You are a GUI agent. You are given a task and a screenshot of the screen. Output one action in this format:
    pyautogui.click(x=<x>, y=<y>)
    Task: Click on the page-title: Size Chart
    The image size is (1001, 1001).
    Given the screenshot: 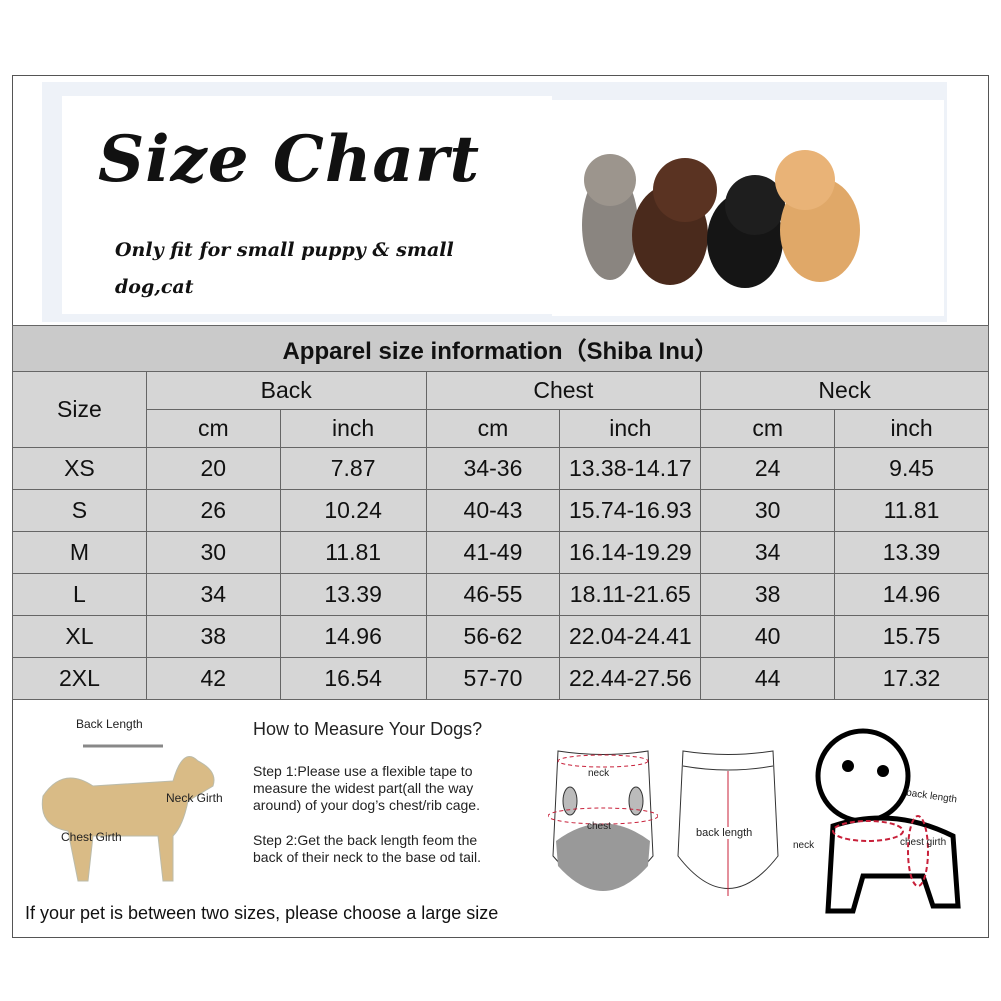 What is the action you would take?
    pyautogui.click(x=289, y=159)
    